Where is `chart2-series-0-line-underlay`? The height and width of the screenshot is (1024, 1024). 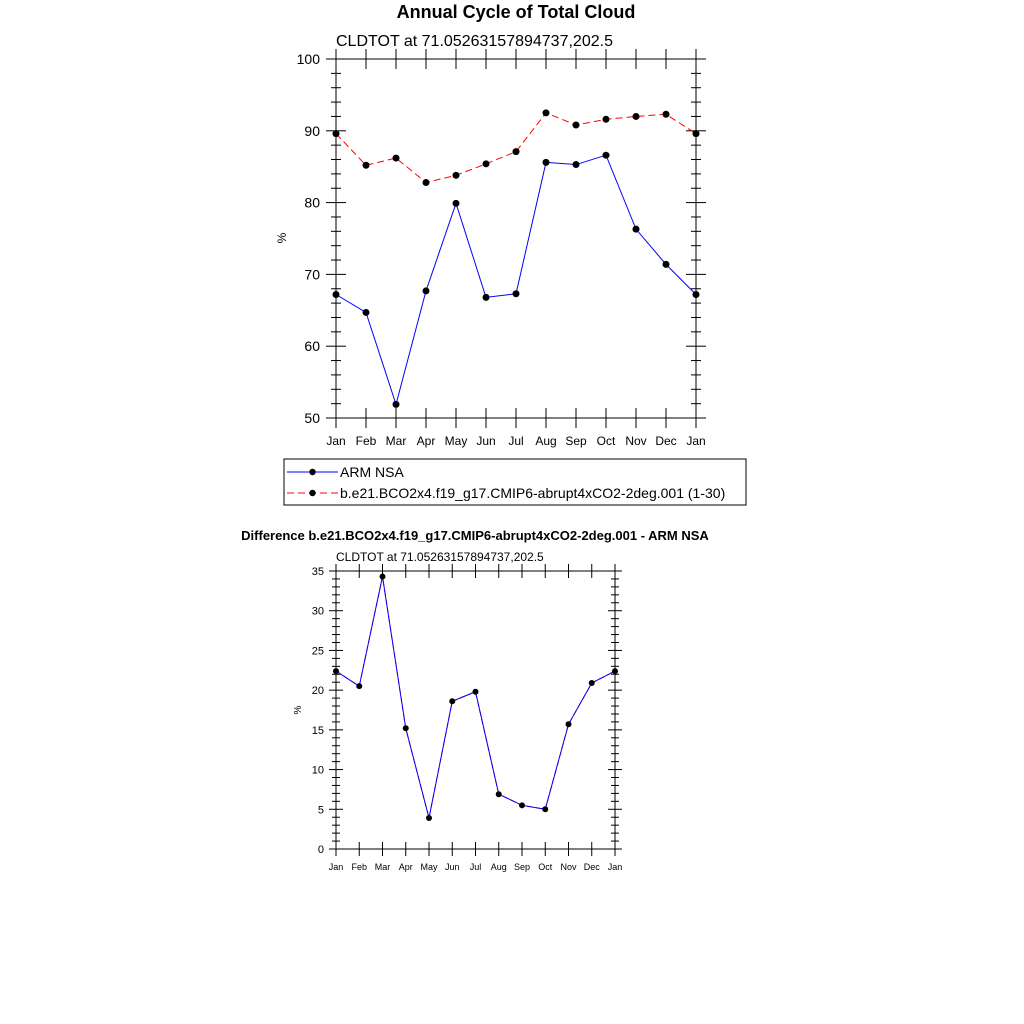 chart2-series-0-line-underlay is located at coordinates (475, 697).